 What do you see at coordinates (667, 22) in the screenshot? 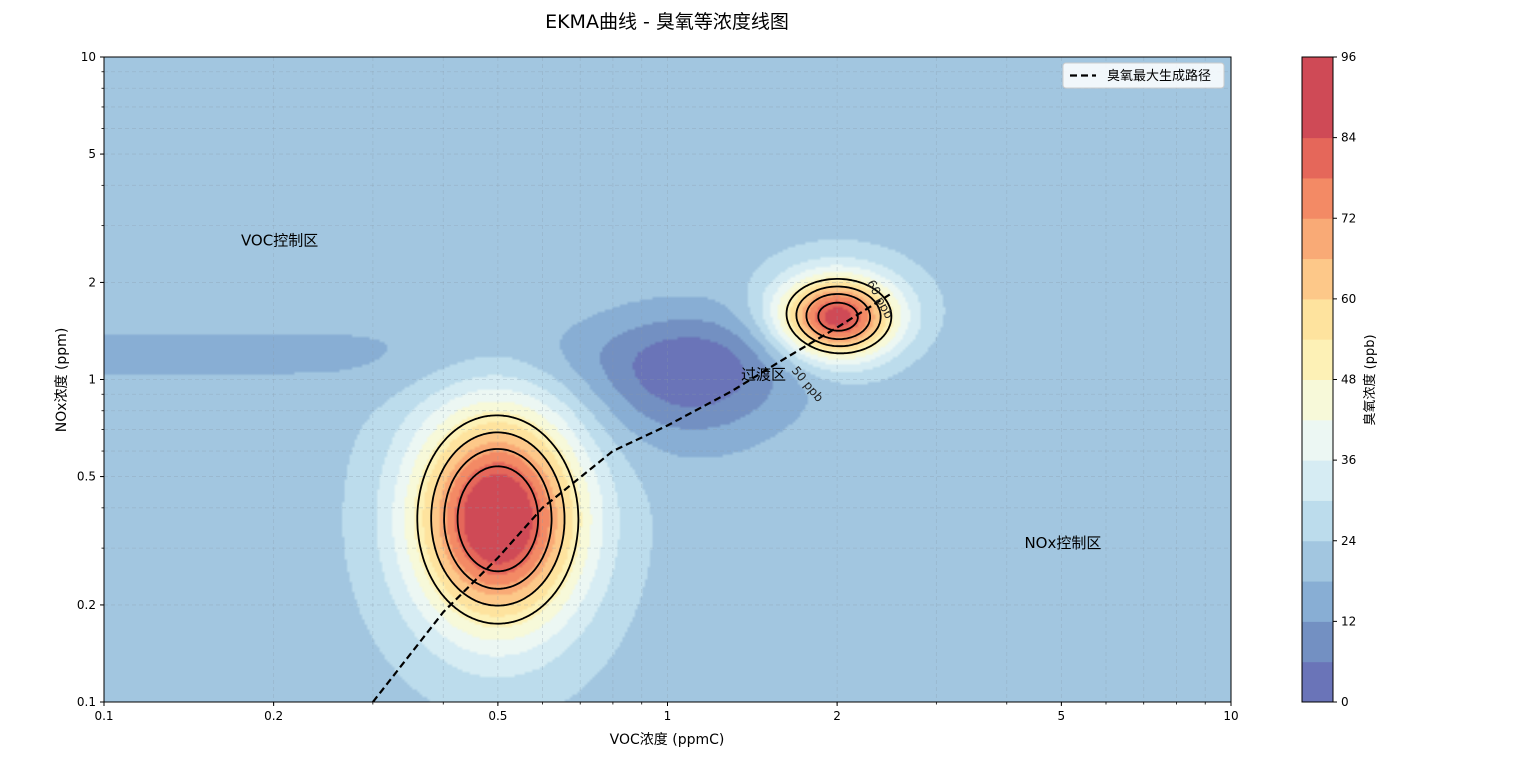
I see `chart-title: EKMA曲线 - 臭氧等浓度线图` at bounding box center [667, 22].